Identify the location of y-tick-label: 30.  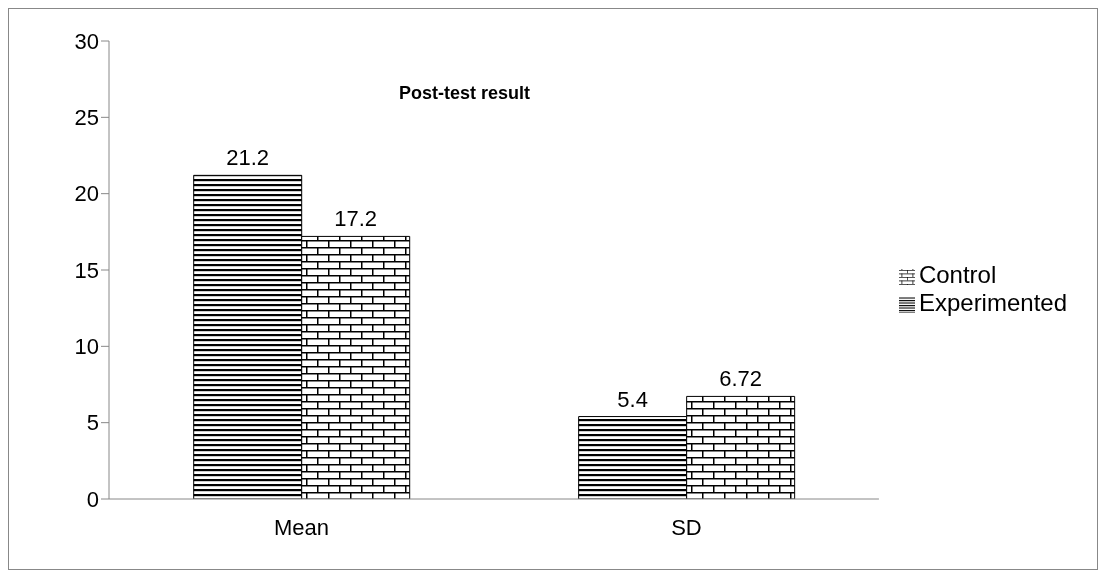
(86, 41).